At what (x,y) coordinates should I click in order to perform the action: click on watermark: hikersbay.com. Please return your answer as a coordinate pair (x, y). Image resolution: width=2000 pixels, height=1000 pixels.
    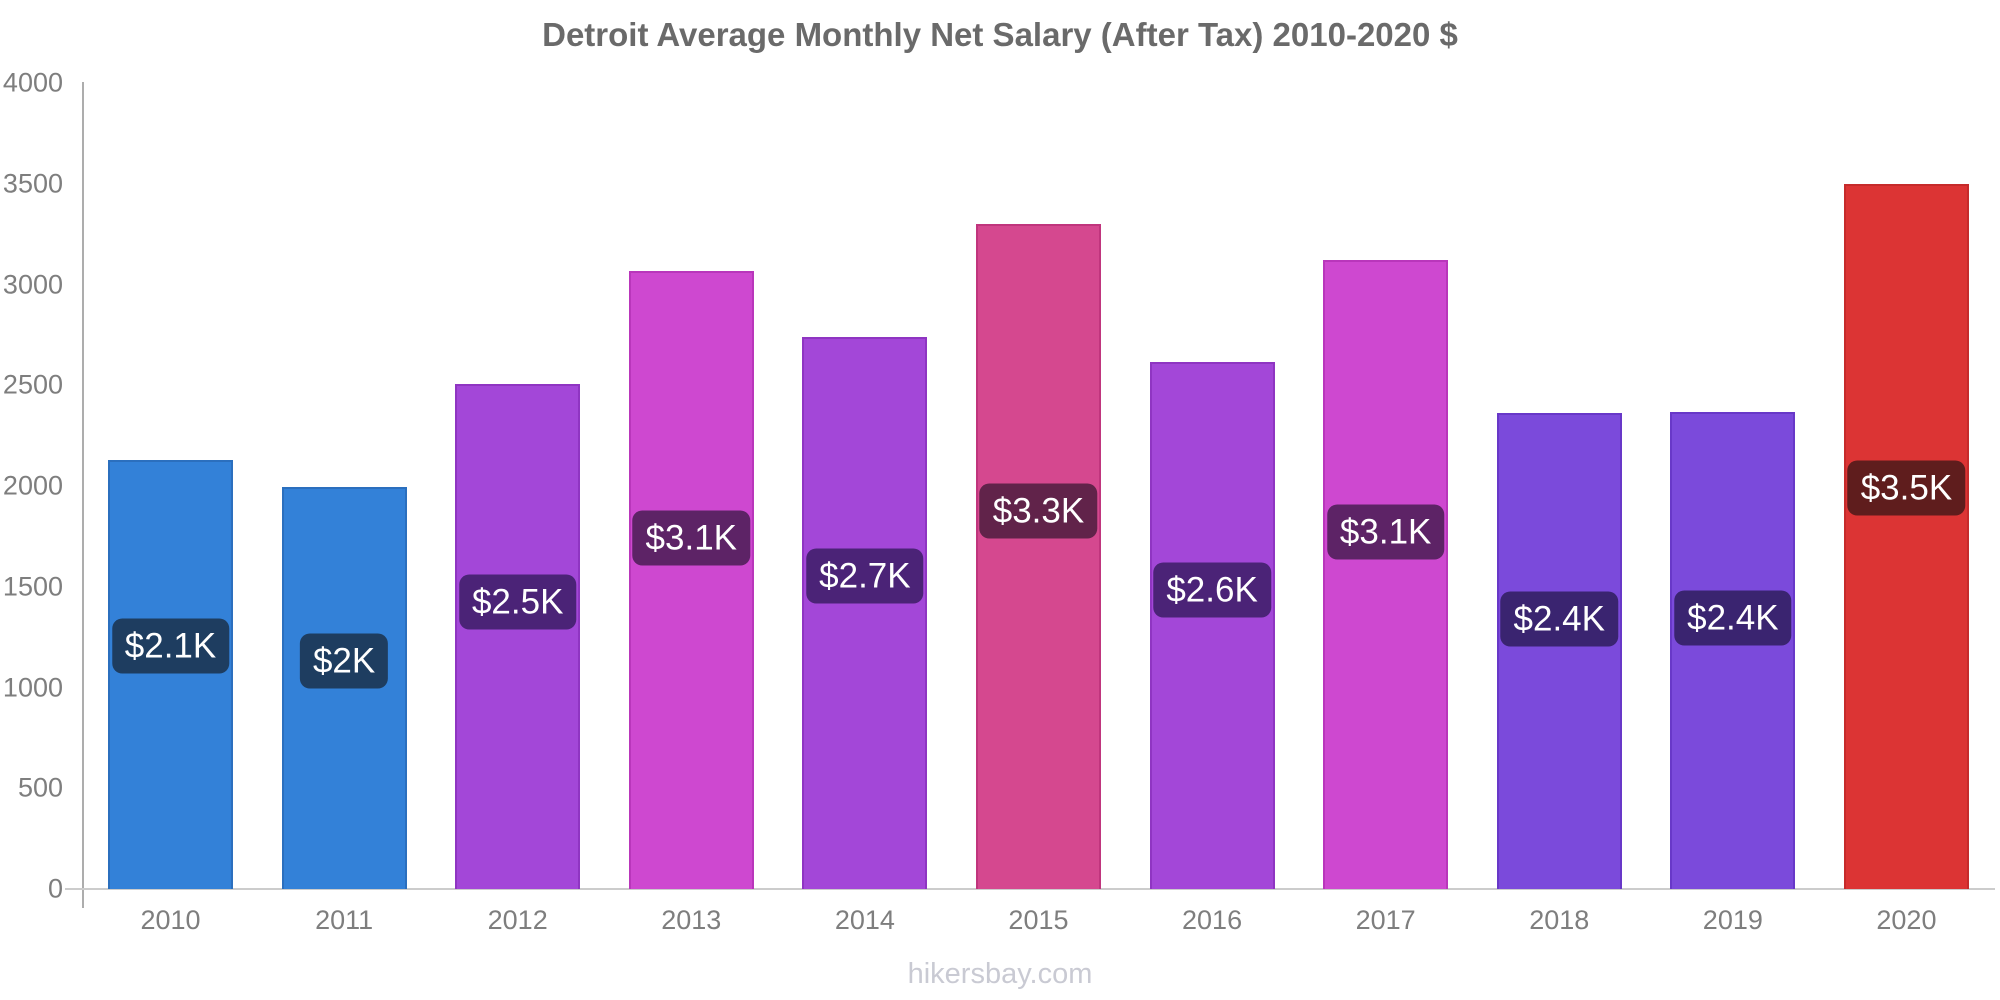
    Looking at the image, I should click on (1000, 974).